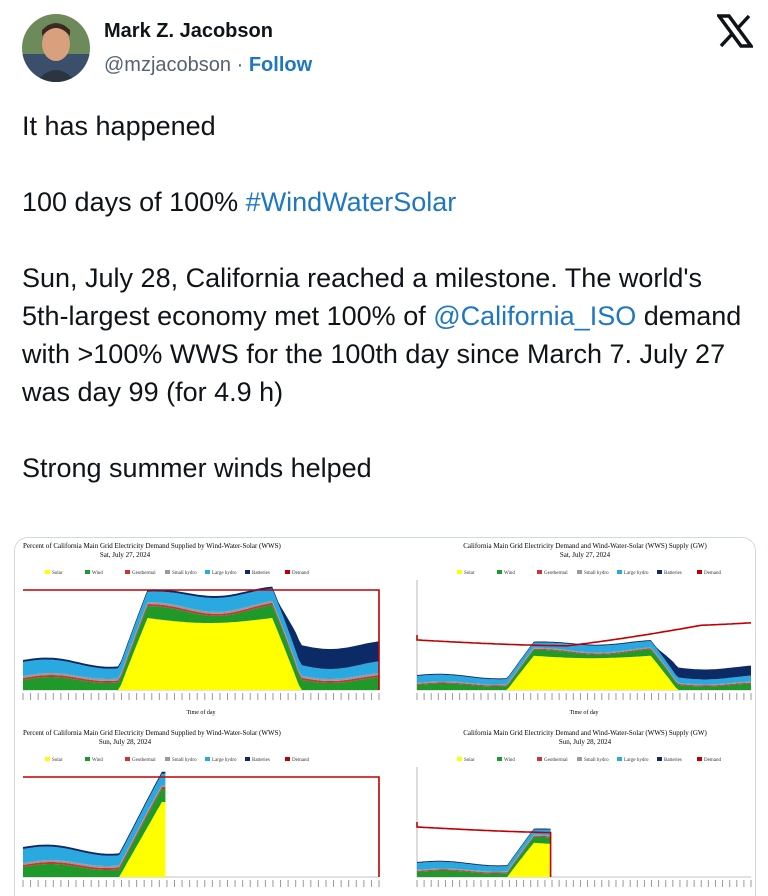 Image resolution: width=768 pixels, height=896 pixels. Describe the element at coordinates (384, 126) in the screenshot. I see `paragraph: It has happened` at that location.